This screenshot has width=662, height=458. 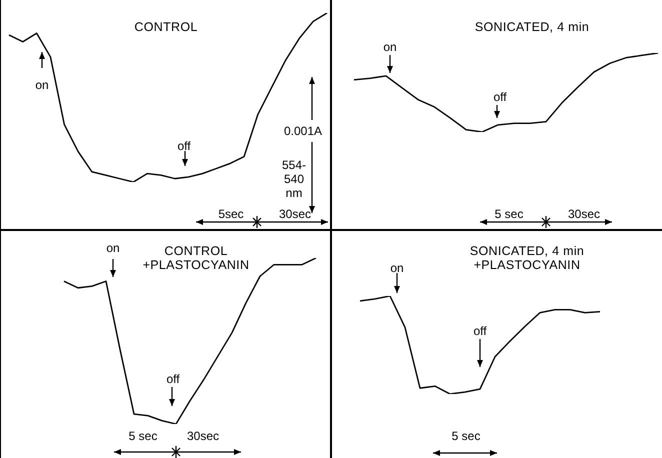 What do you see at coordinates (231, 214) in the screenshot?
I see `text: 5sec` at bounding box center [231, 214].